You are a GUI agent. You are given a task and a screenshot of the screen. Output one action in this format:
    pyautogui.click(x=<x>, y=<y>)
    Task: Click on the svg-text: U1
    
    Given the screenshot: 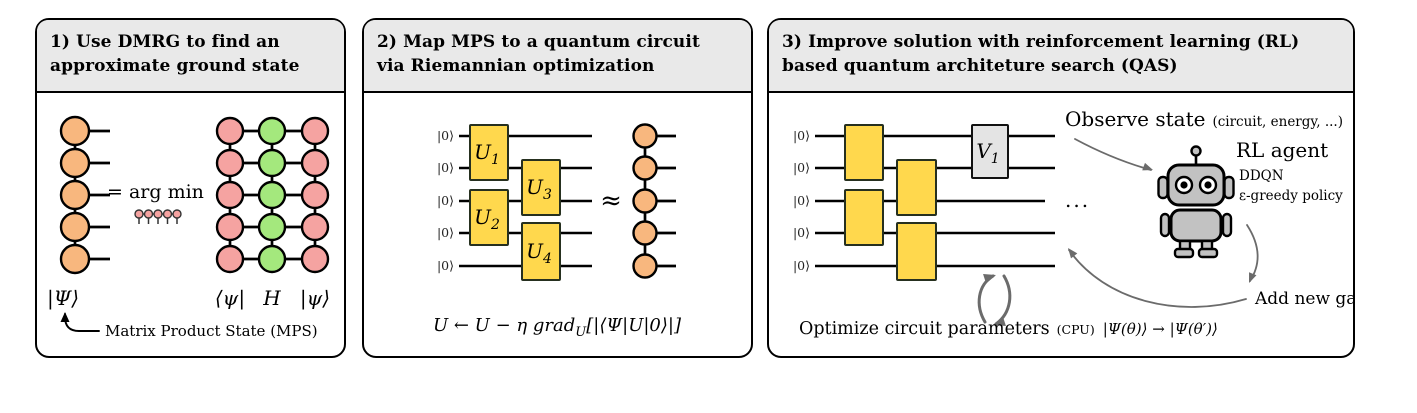 What is the action you would take?
    pyautogui.click(x=487, y=154)
    